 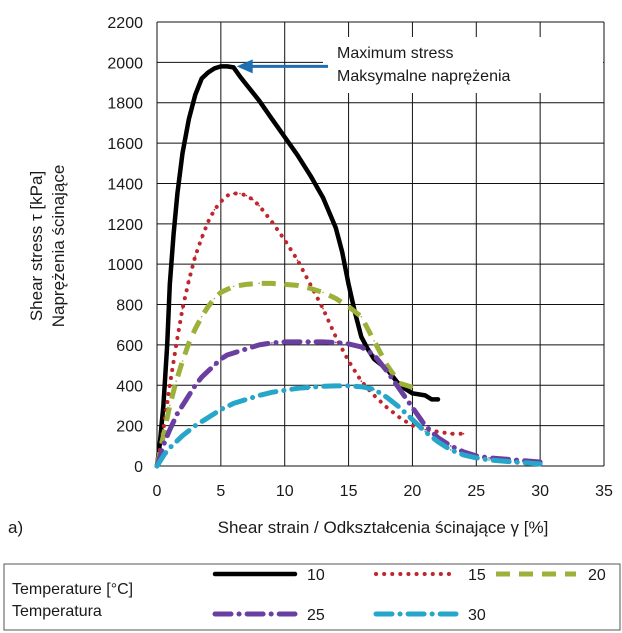 What do you see at coordinates (413, 491) in the screenshot?
I see `x-tick-label: 20` at bounding box center [413, 491].